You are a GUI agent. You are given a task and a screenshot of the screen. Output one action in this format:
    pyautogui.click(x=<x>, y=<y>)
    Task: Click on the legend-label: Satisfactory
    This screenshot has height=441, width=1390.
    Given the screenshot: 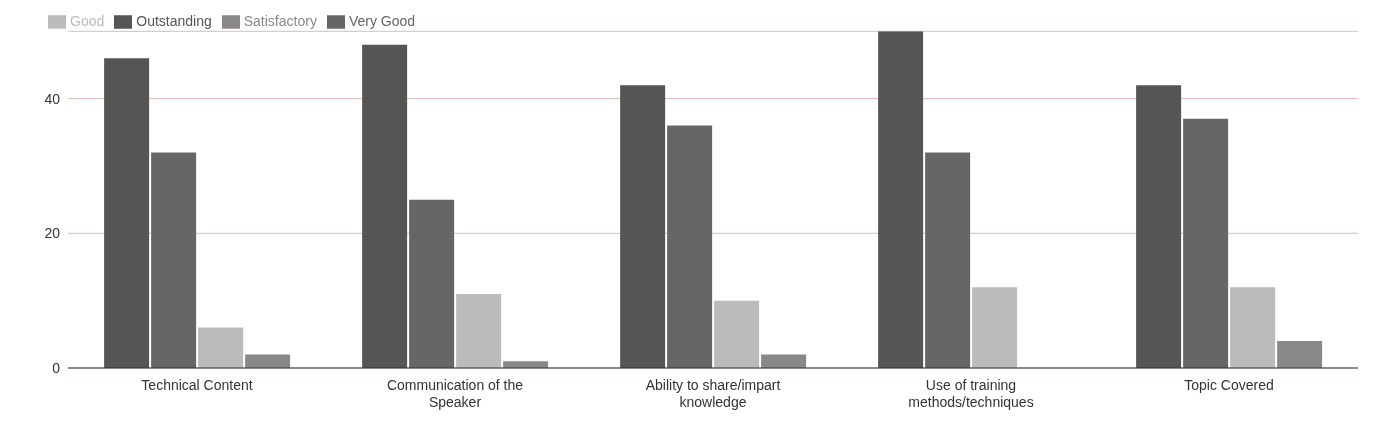 What is the action you would take?
    pyautogui.click(x=280, y=21)
    